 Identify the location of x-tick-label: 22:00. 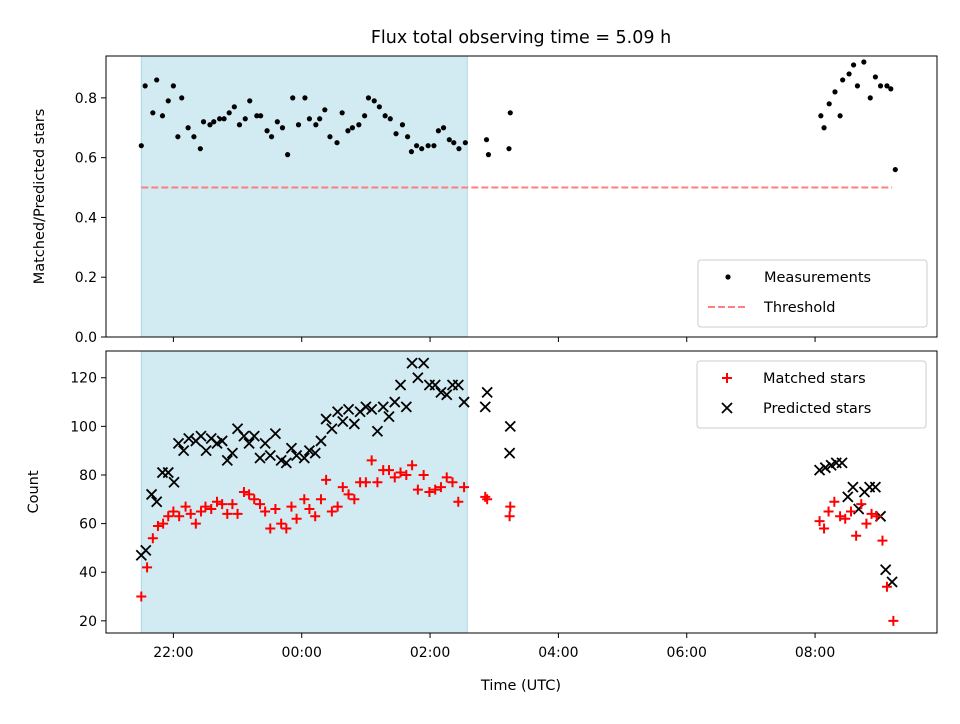
(173, 653).